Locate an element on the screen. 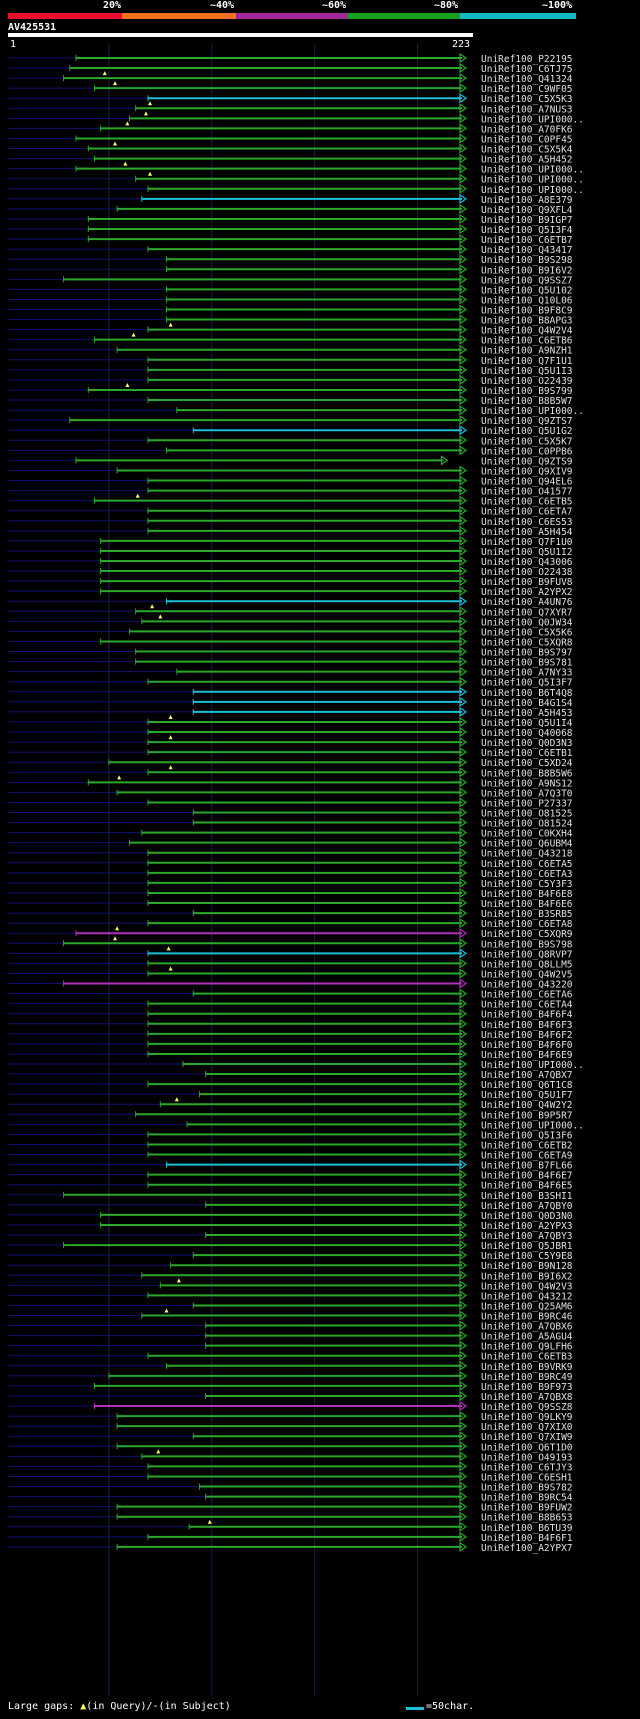 The image size is (640, 1719). hit-label: UniRef100_Q0D3N3 is located at coordinates (527, 743).